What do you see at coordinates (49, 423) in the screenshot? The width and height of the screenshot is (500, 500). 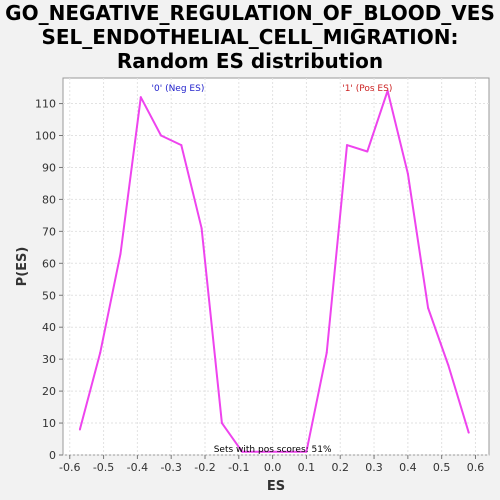 I see `y-tick-label: 10` at bounding box center [49, 423].